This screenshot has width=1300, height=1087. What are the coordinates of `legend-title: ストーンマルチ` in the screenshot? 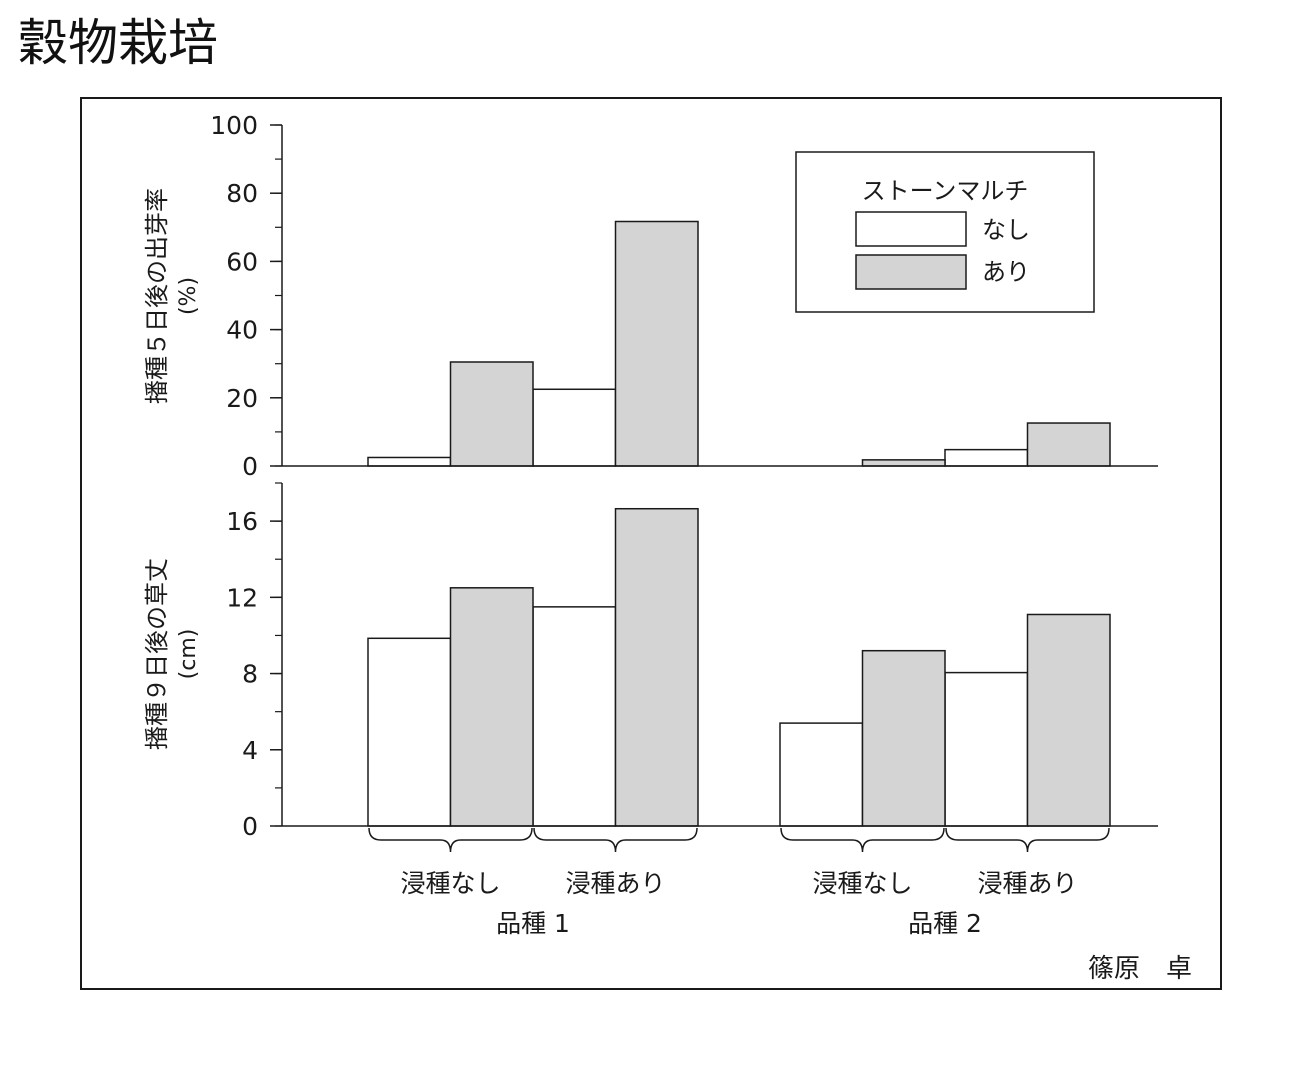 It's located at (945, 191).